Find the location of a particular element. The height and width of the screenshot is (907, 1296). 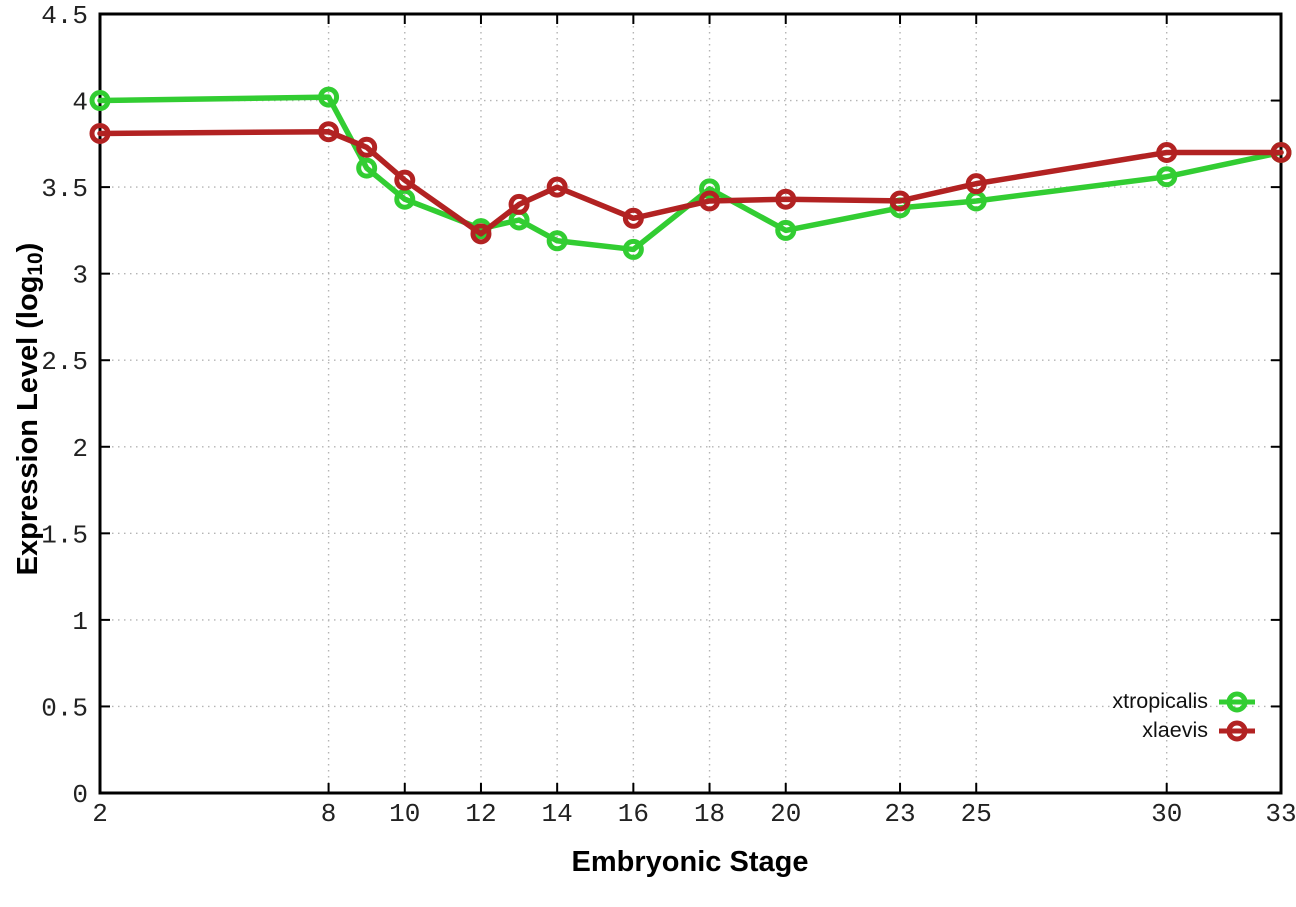

legend-item-xlaevis: xlaevis is located at coordinates (1184, 730).